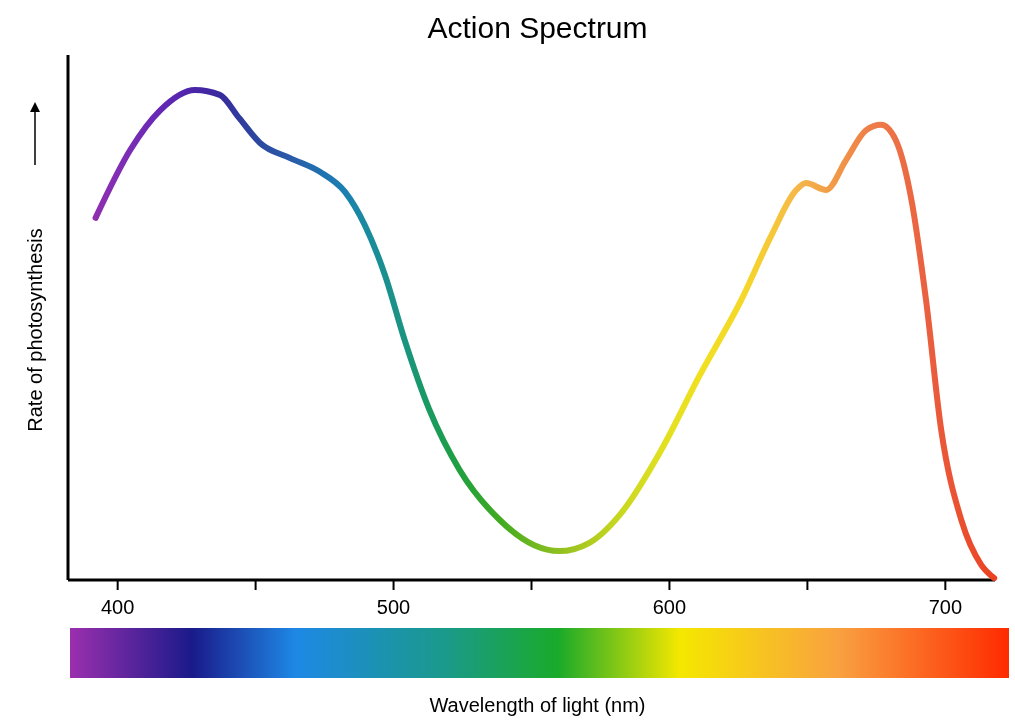 Image resolution: width=1015 pixels, height=721 pixels. What do you see at coordinates (35, 330) in the screenshot?
I see `y-axis-title: Rate of photosynthesis` at bounding box center [35, 330].